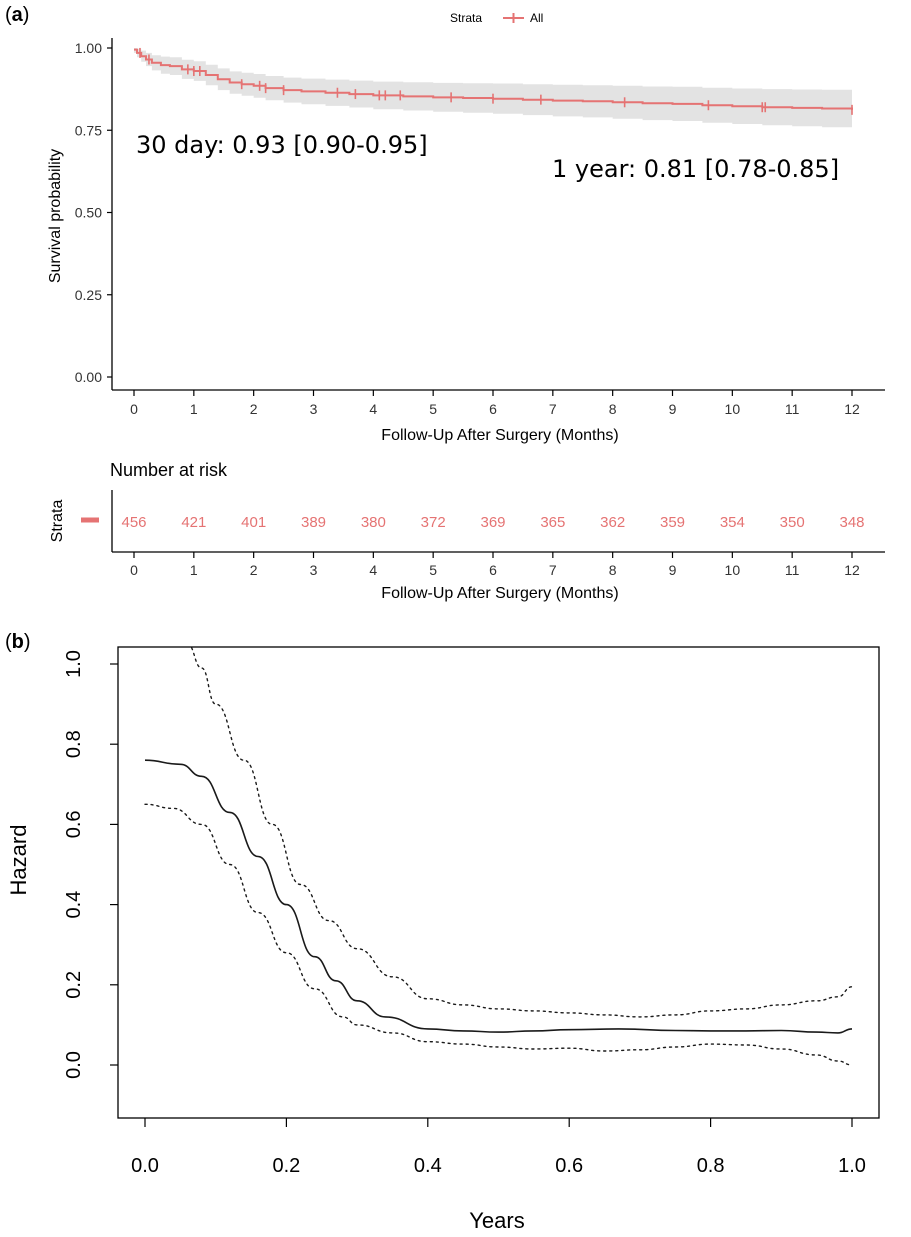 This screenshot has height=1237, width=911. I want to click on x-tick-label: 12, so click(852, 409).